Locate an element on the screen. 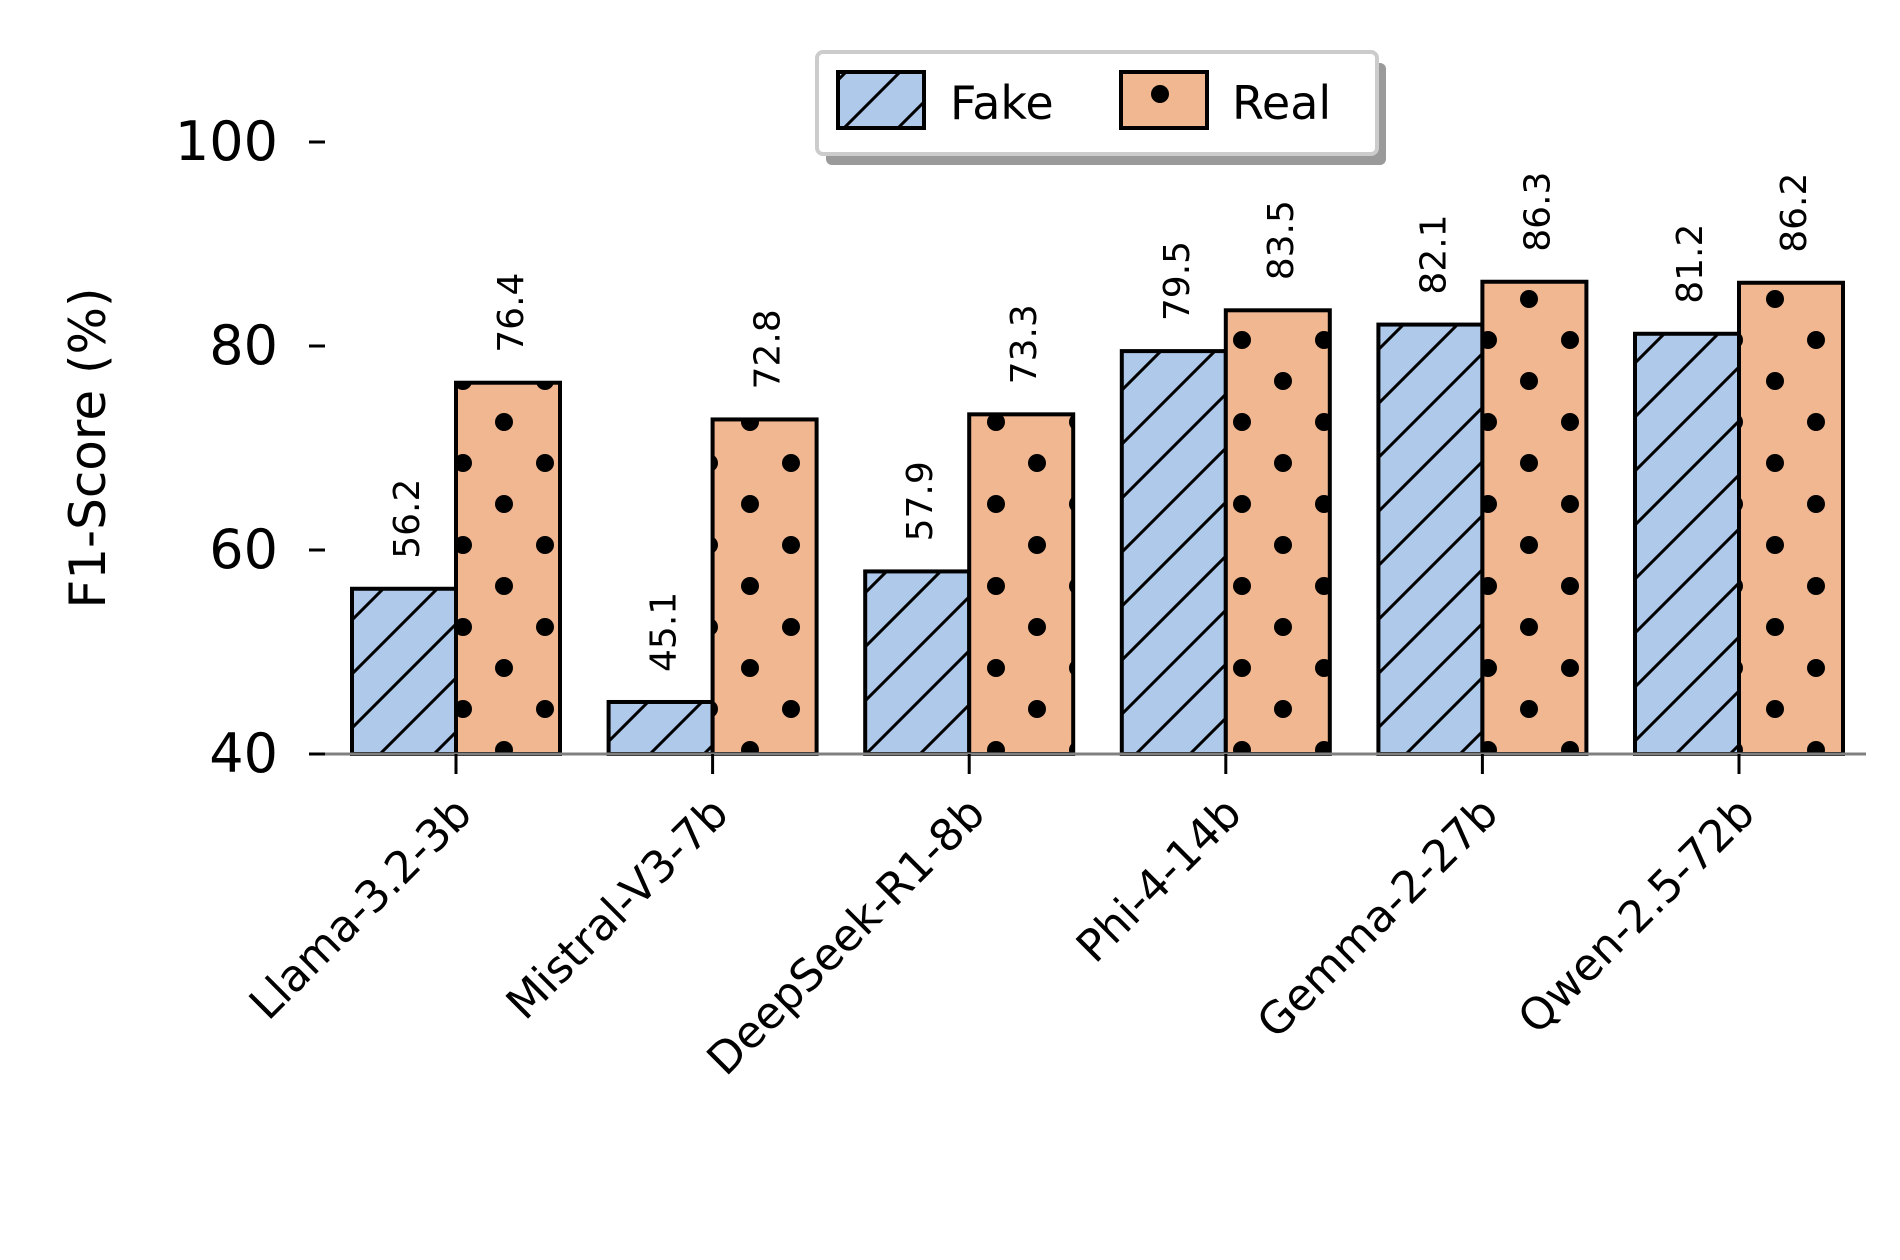 The width and height of the screenshot is (1900, 1260). x-tick-label-2: Mistral-V3-7b is located at coordinates (618, 909).